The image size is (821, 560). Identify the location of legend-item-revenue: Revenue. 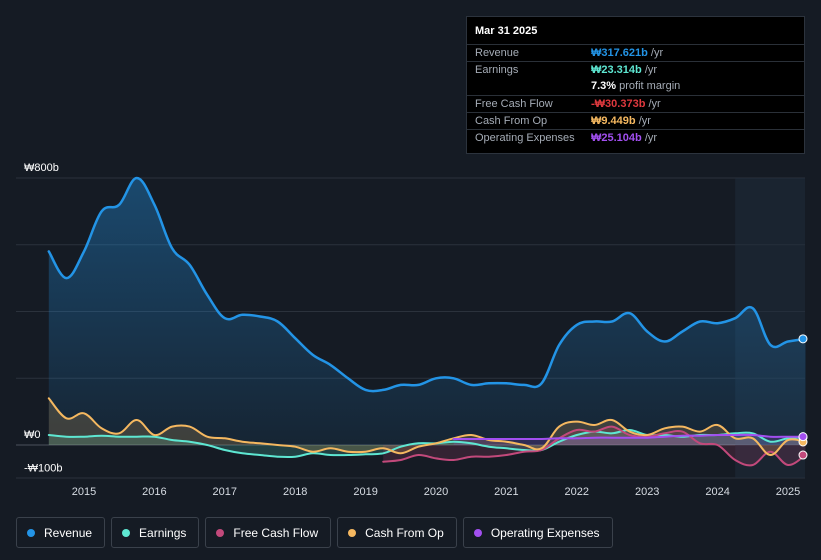
(61, 532).